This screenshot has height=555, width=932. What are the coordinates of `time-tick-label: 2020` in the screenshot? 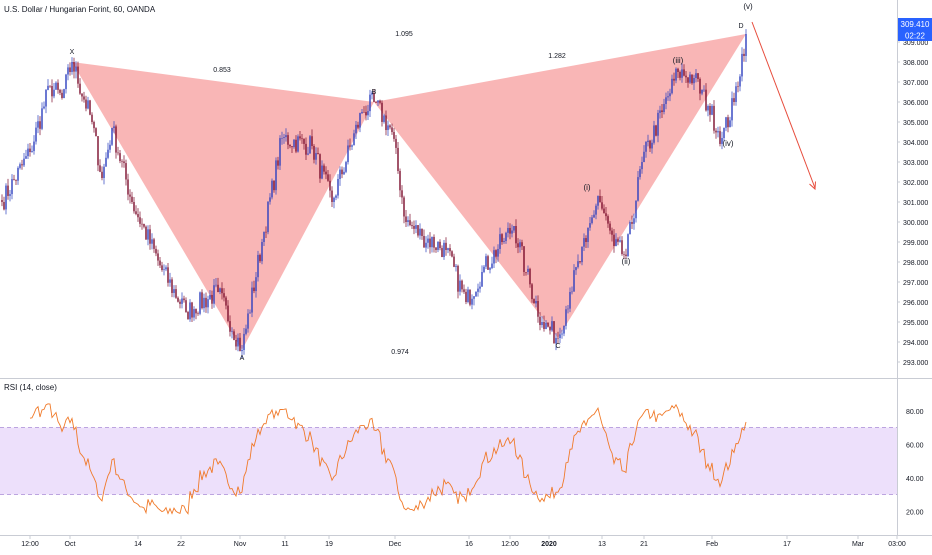 It's located at (549, 544).